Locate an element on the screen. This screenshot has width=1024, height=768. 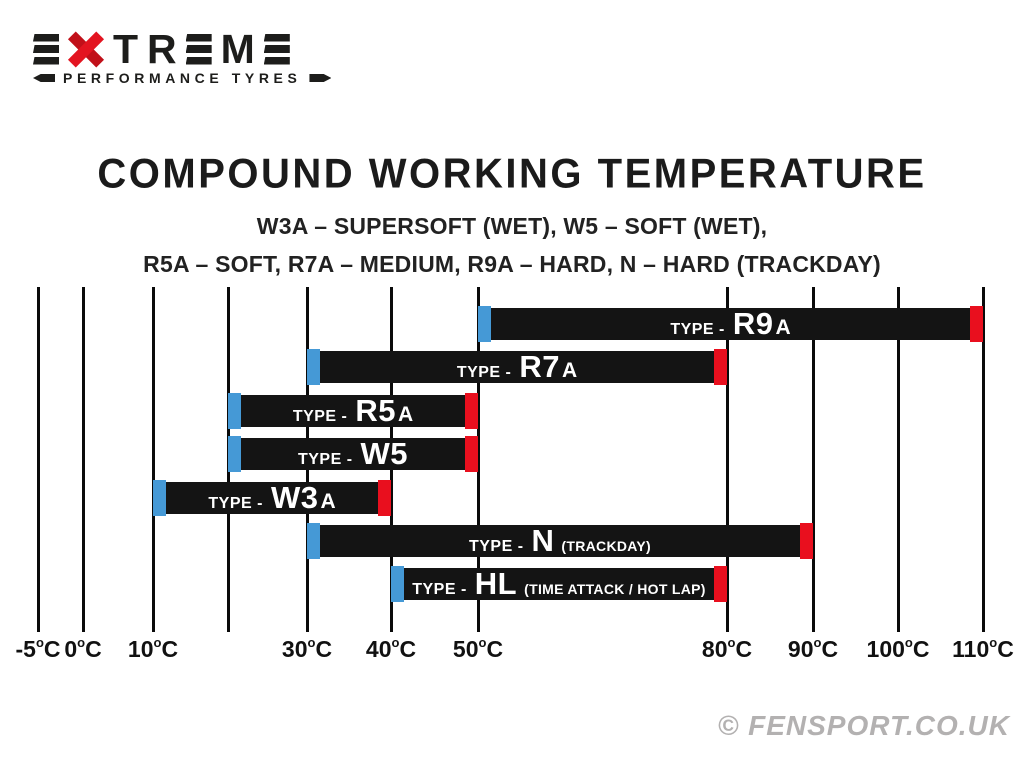
bar-label-R5A: TYPE - R5 A is located at coordinates (353, 411).